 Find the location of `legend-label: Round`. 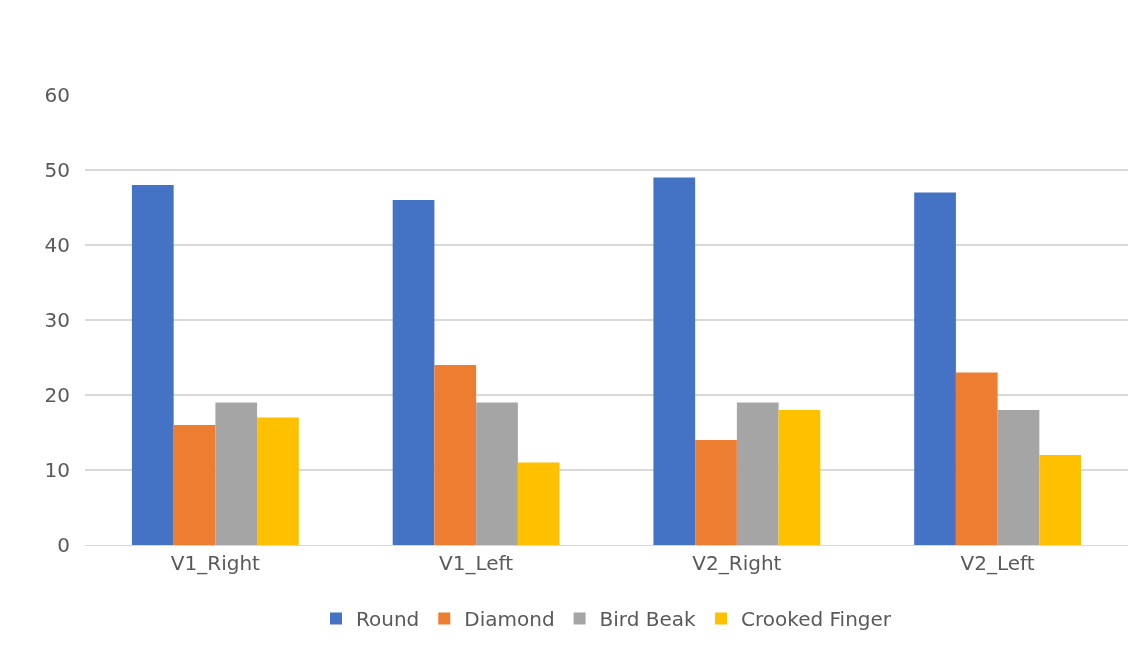

legend-label: Round is located at coordinates (388, 619).